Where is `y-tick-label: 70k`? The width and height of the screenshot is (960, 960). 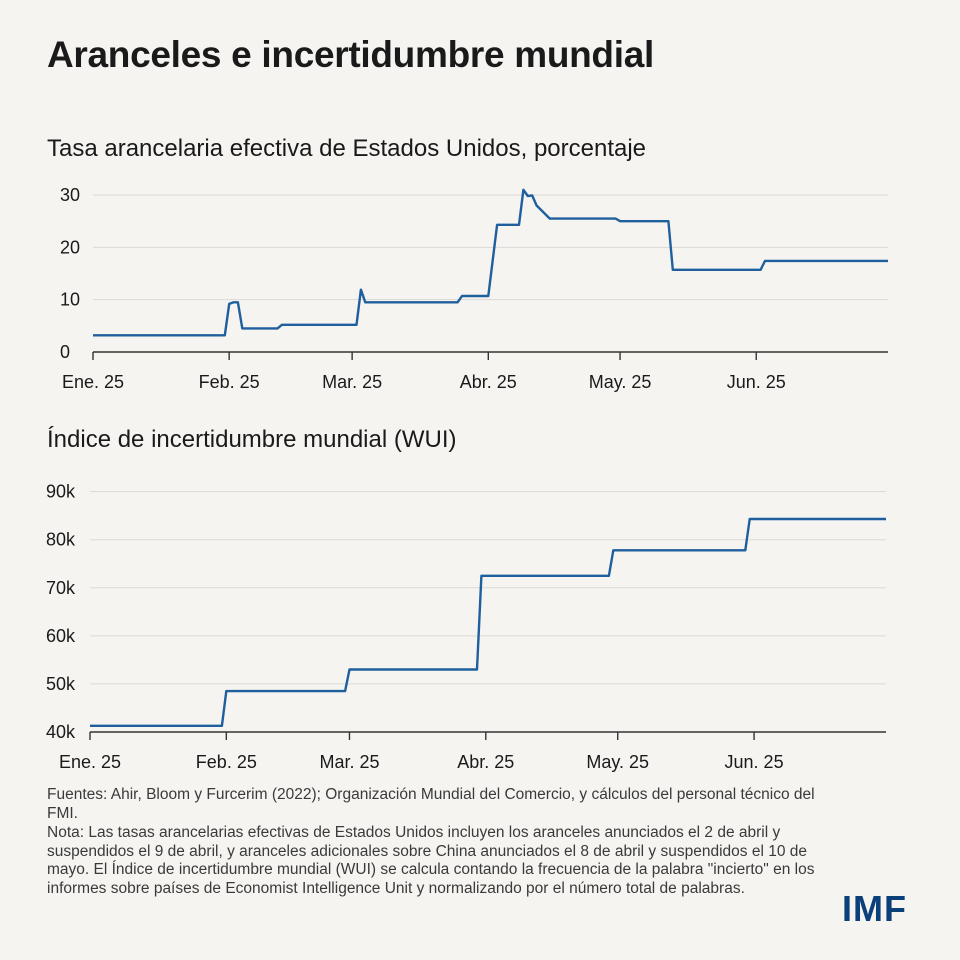
y-tick-label: 70k is located at coordinates (61, 588).